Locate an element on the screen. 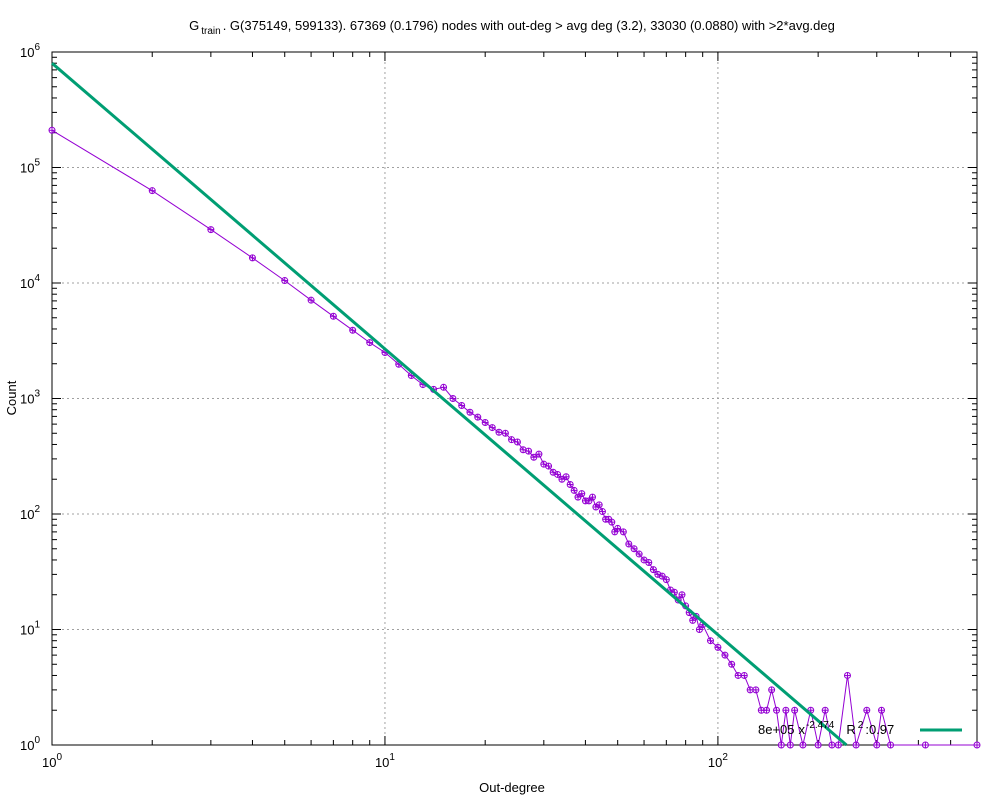  y-tick-label: 10³ is located at coordinates (30, 398).